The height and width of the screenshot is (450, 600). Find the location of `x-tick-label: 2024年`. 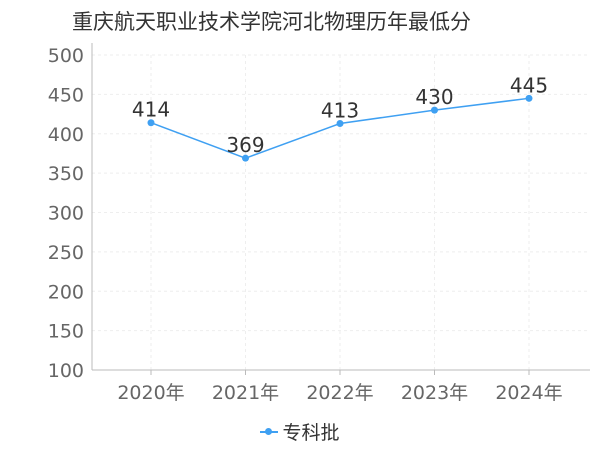

x-tick-label: 2024年 is located at coordinates (528, 393).